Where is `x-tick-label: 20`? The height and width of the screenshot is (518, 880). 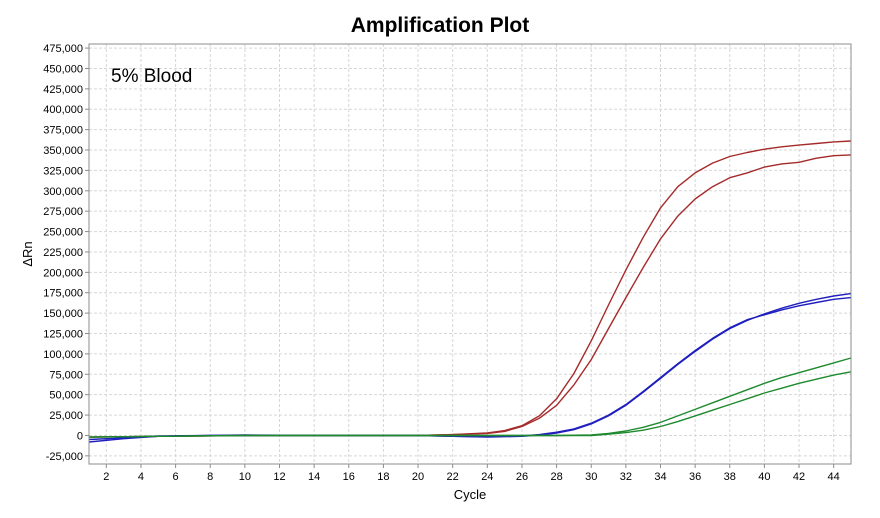
x-tick-label: 20 is located at coordinates (418, 477).